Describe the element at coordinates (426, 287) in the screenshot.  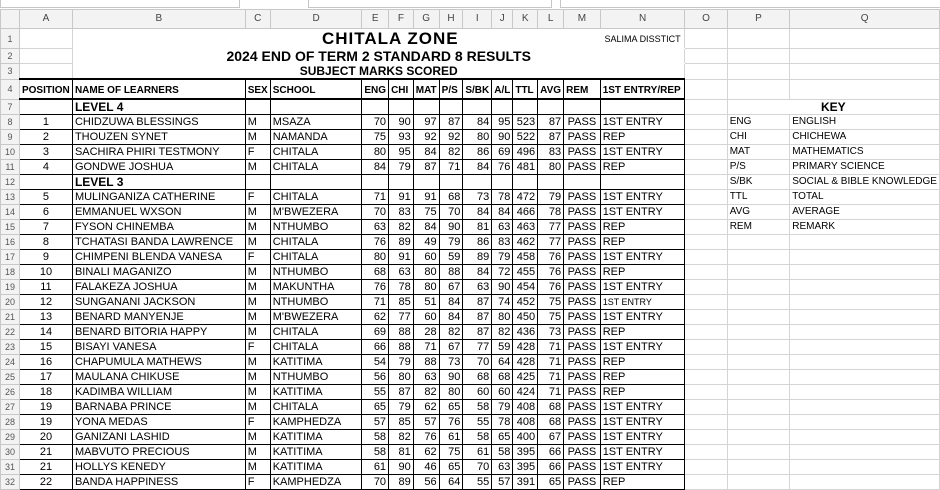
I see `mat-cell: 80` at that location.